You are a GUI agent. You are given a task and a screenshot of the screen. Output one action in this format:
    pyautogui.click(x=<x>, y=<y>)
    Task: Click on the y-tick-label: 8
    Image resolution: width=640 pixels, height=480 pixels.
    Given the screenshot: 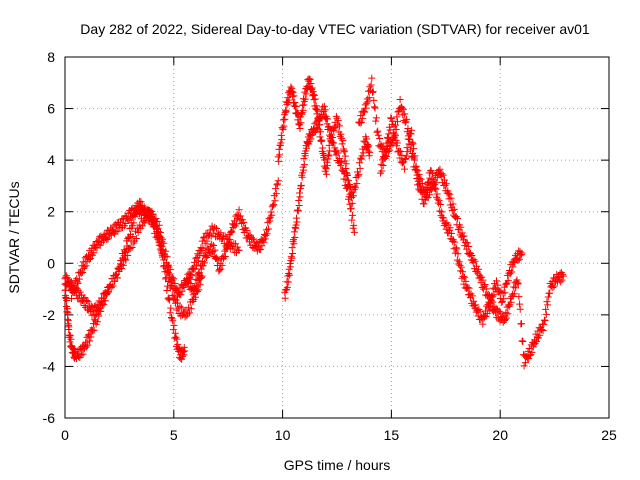 What is the action you would take?
    pyautogui.click(x=51, y=57)
    